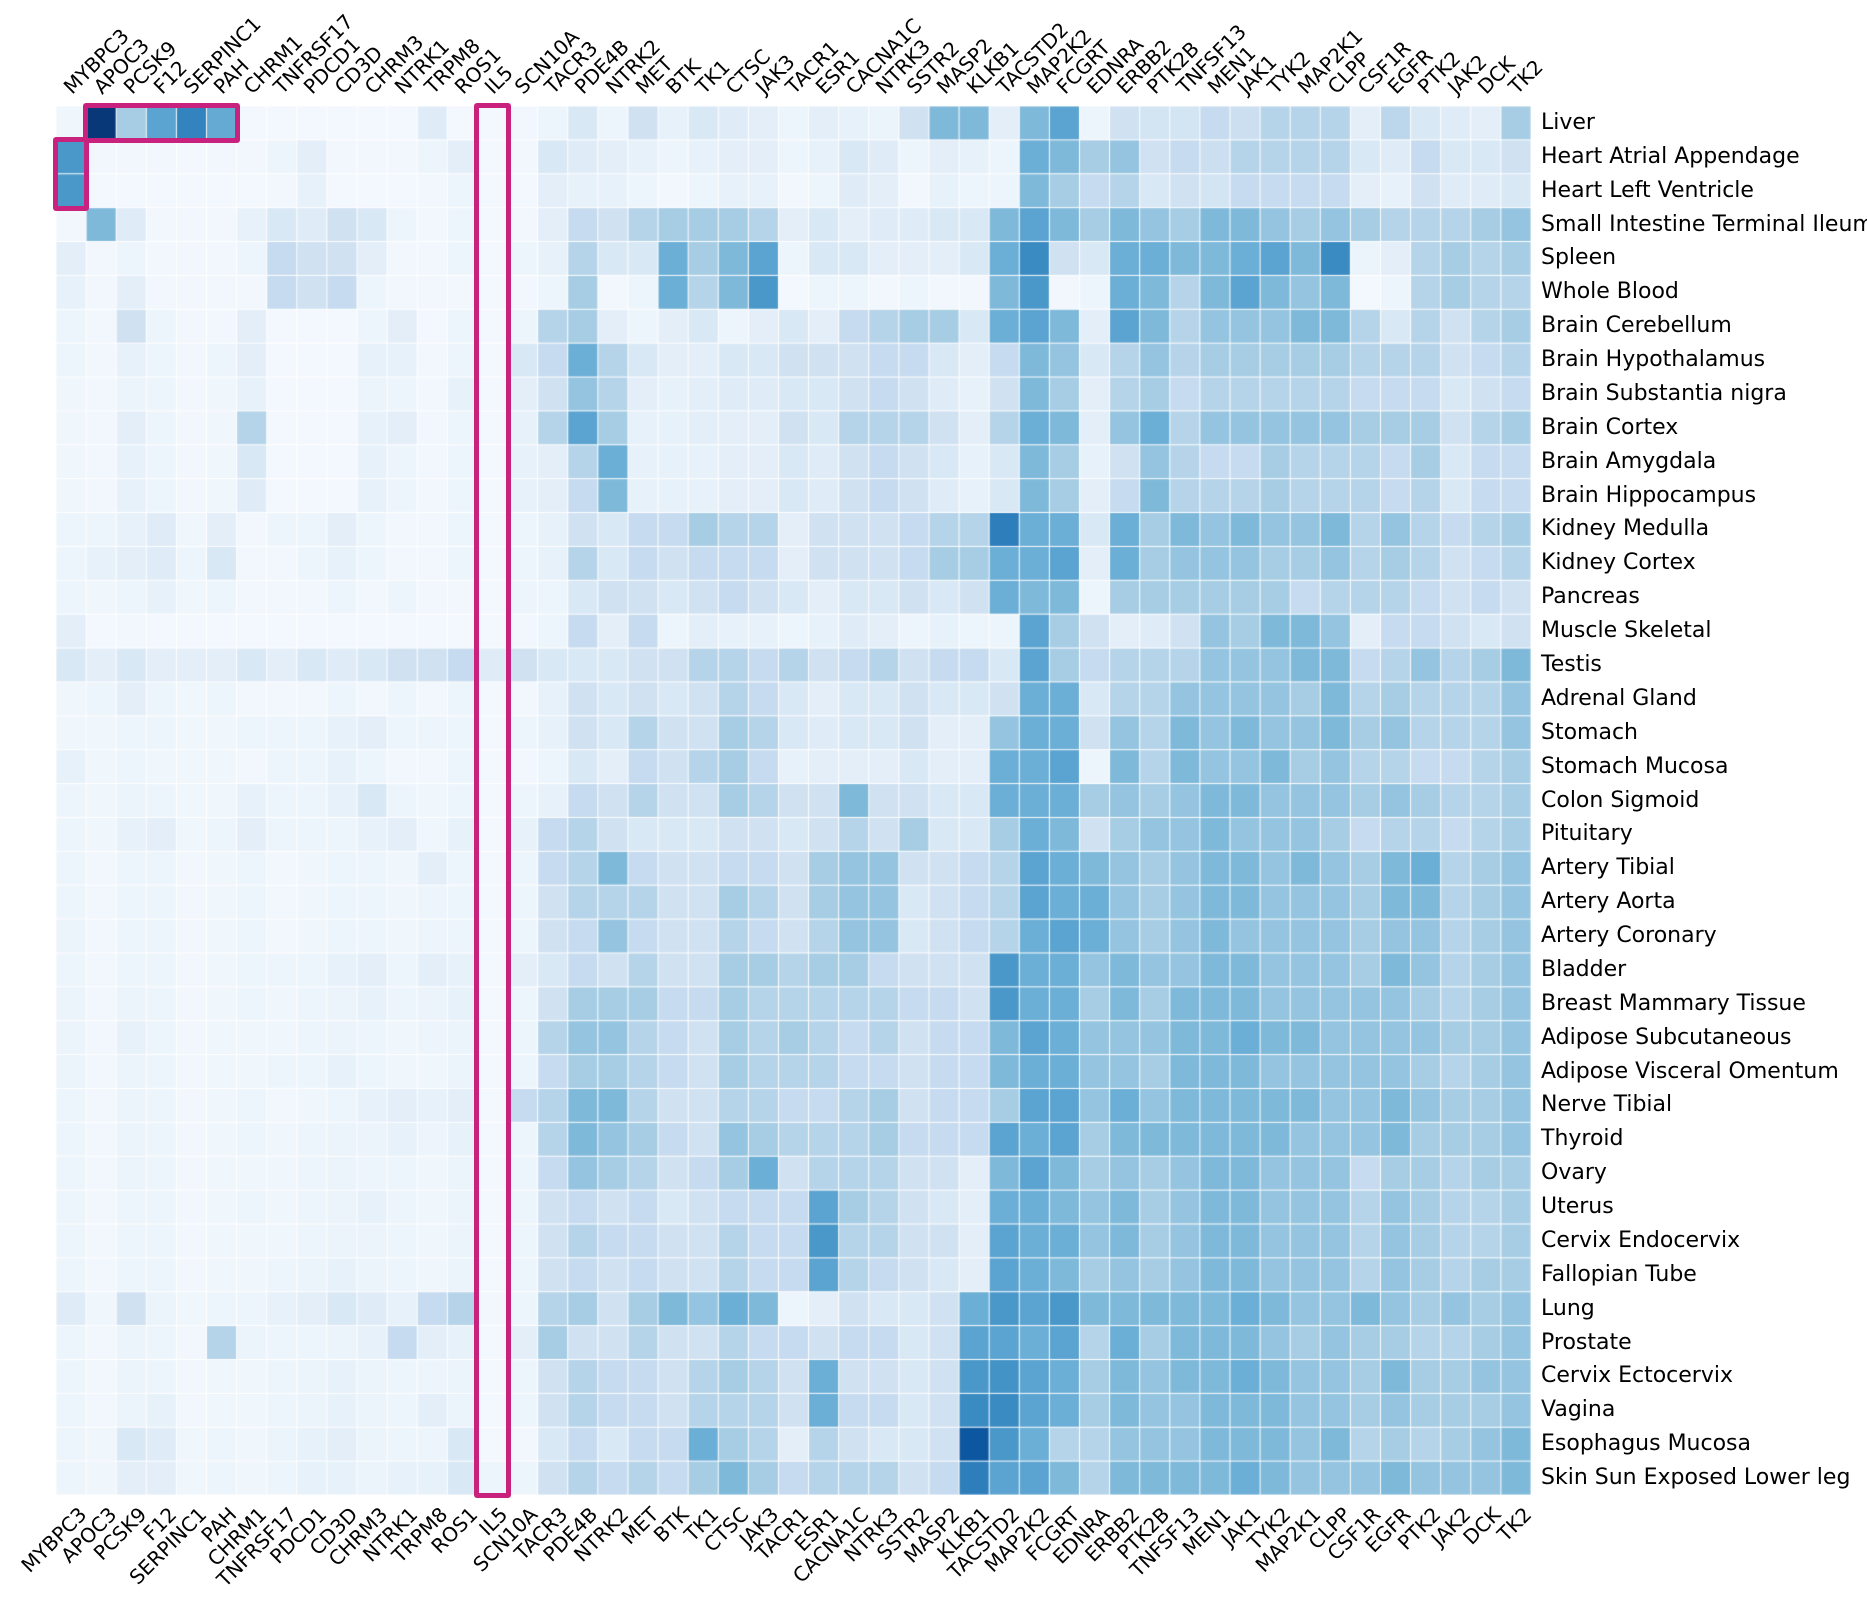  What do you see at coordinates (1610, 292) in the screenshot?
I see `row-label-whole-blood: Whole Blood` at bounding box center [1610, 292].